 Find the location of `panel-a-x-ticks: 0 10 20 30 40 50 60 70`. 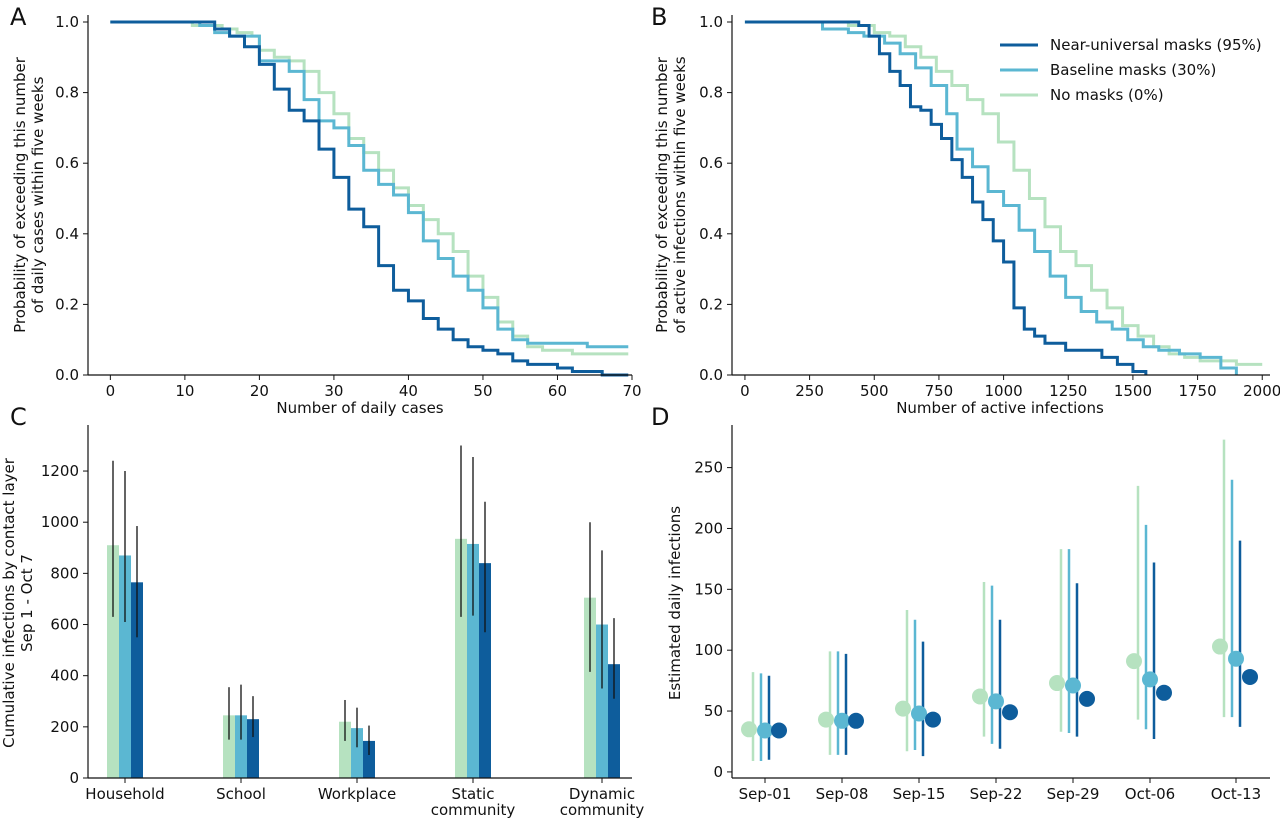

panel-a-x-ticks: 0 10 20 30 40 50 60 70 is located at coordinates (374, 387).